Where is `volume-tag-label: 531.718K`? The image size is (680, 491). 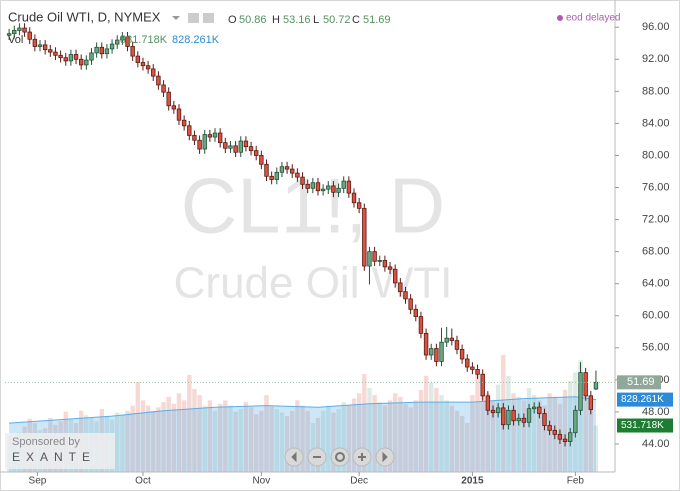 volume-tag-label: 531.718K is located at coordinates (642, 425).